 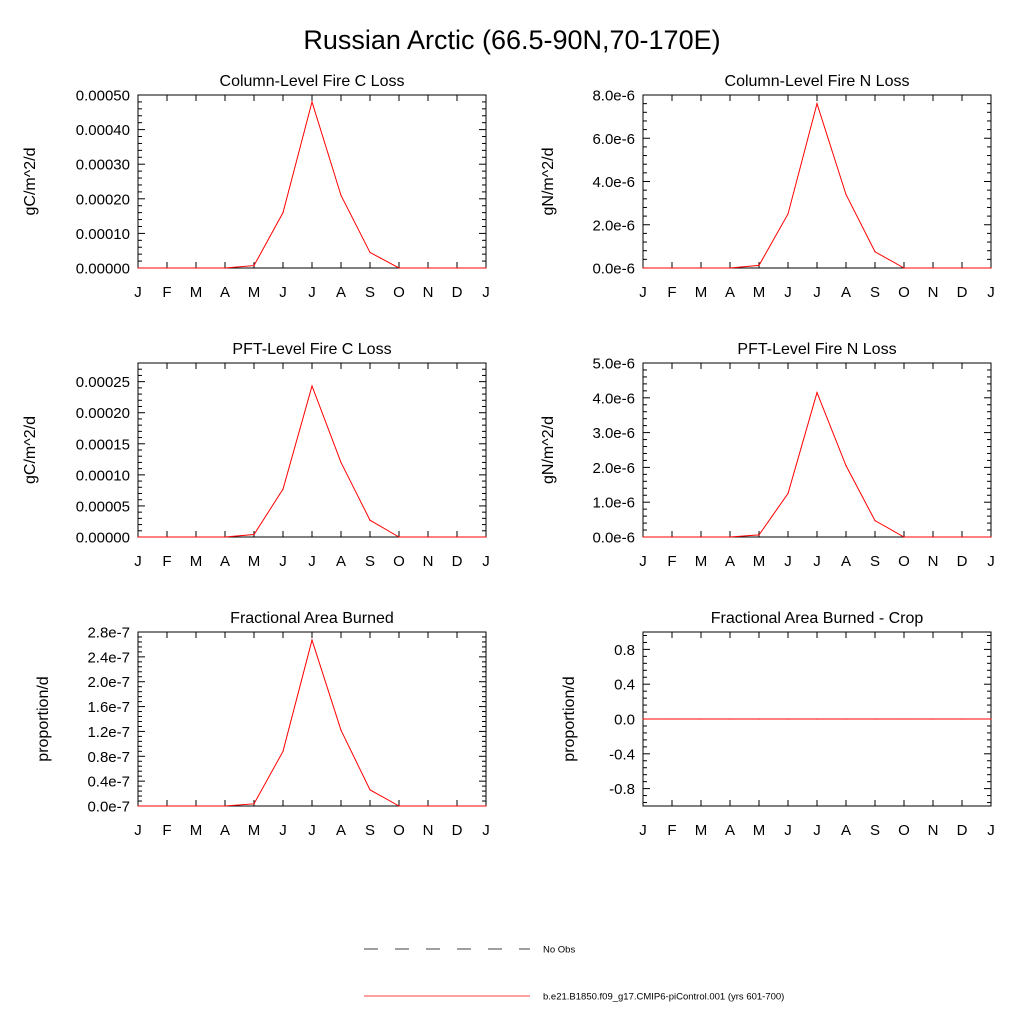 I want to click on y-tick-label: 0.8, so click(x=624, y=650).